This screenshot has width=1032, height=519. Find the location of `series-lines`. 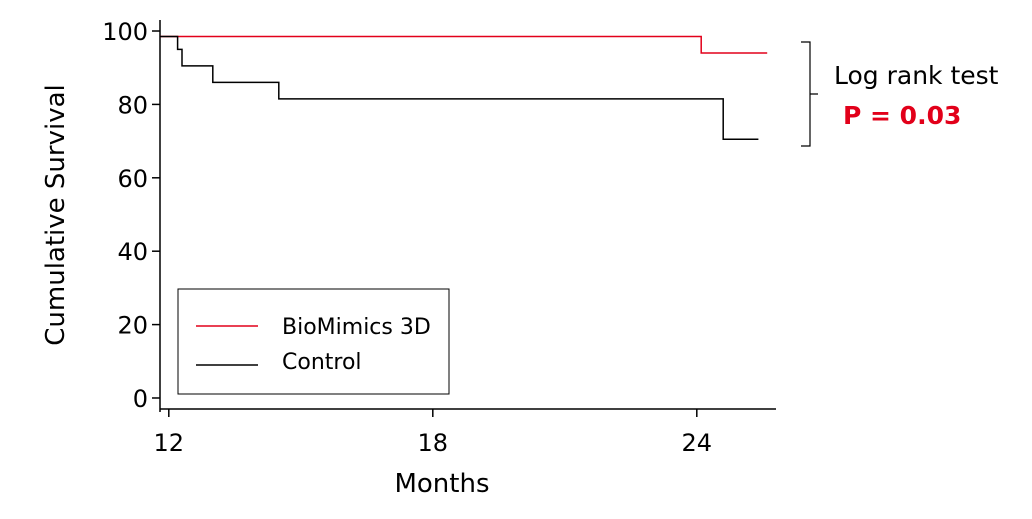

series-lines is located at coordinates (464, 88).